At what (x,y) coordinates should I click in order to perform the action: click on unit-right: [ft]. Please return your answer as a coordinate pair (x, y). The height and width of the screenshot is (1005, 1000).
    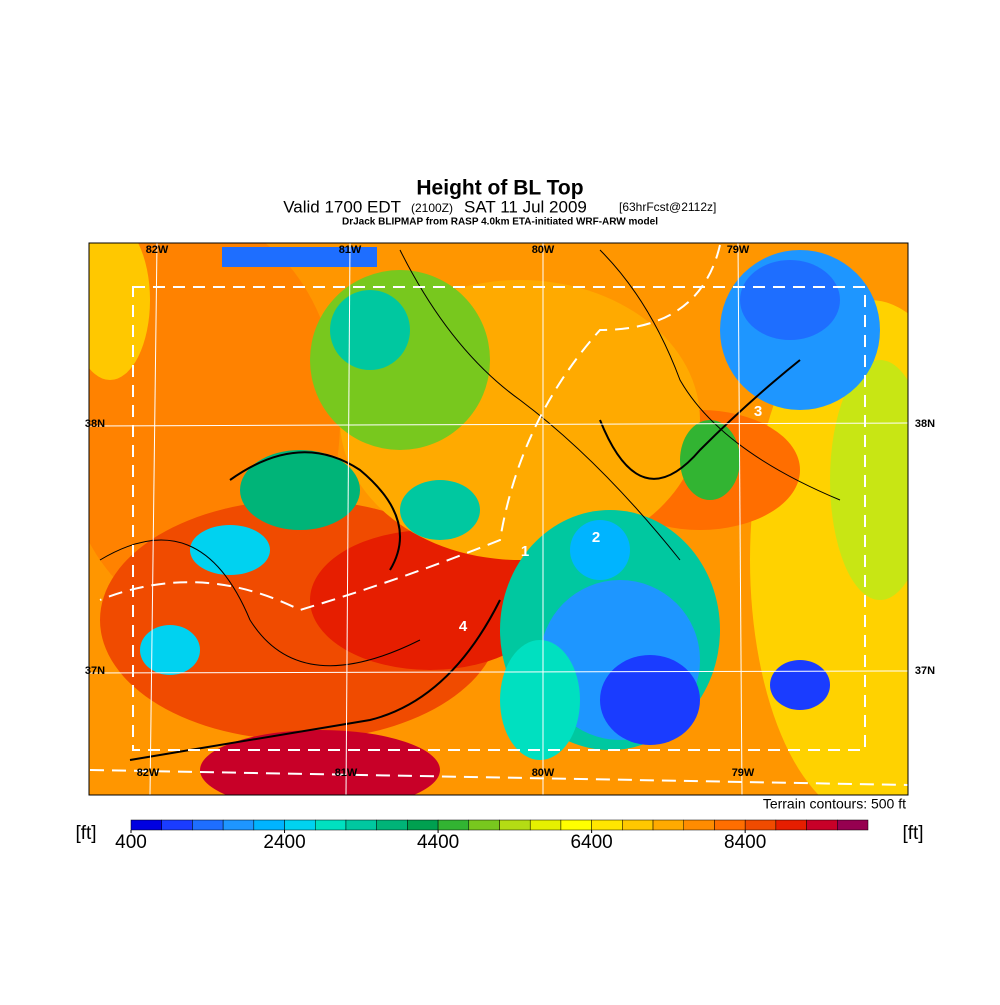
    Looking at the image, I should click on (912, 833).